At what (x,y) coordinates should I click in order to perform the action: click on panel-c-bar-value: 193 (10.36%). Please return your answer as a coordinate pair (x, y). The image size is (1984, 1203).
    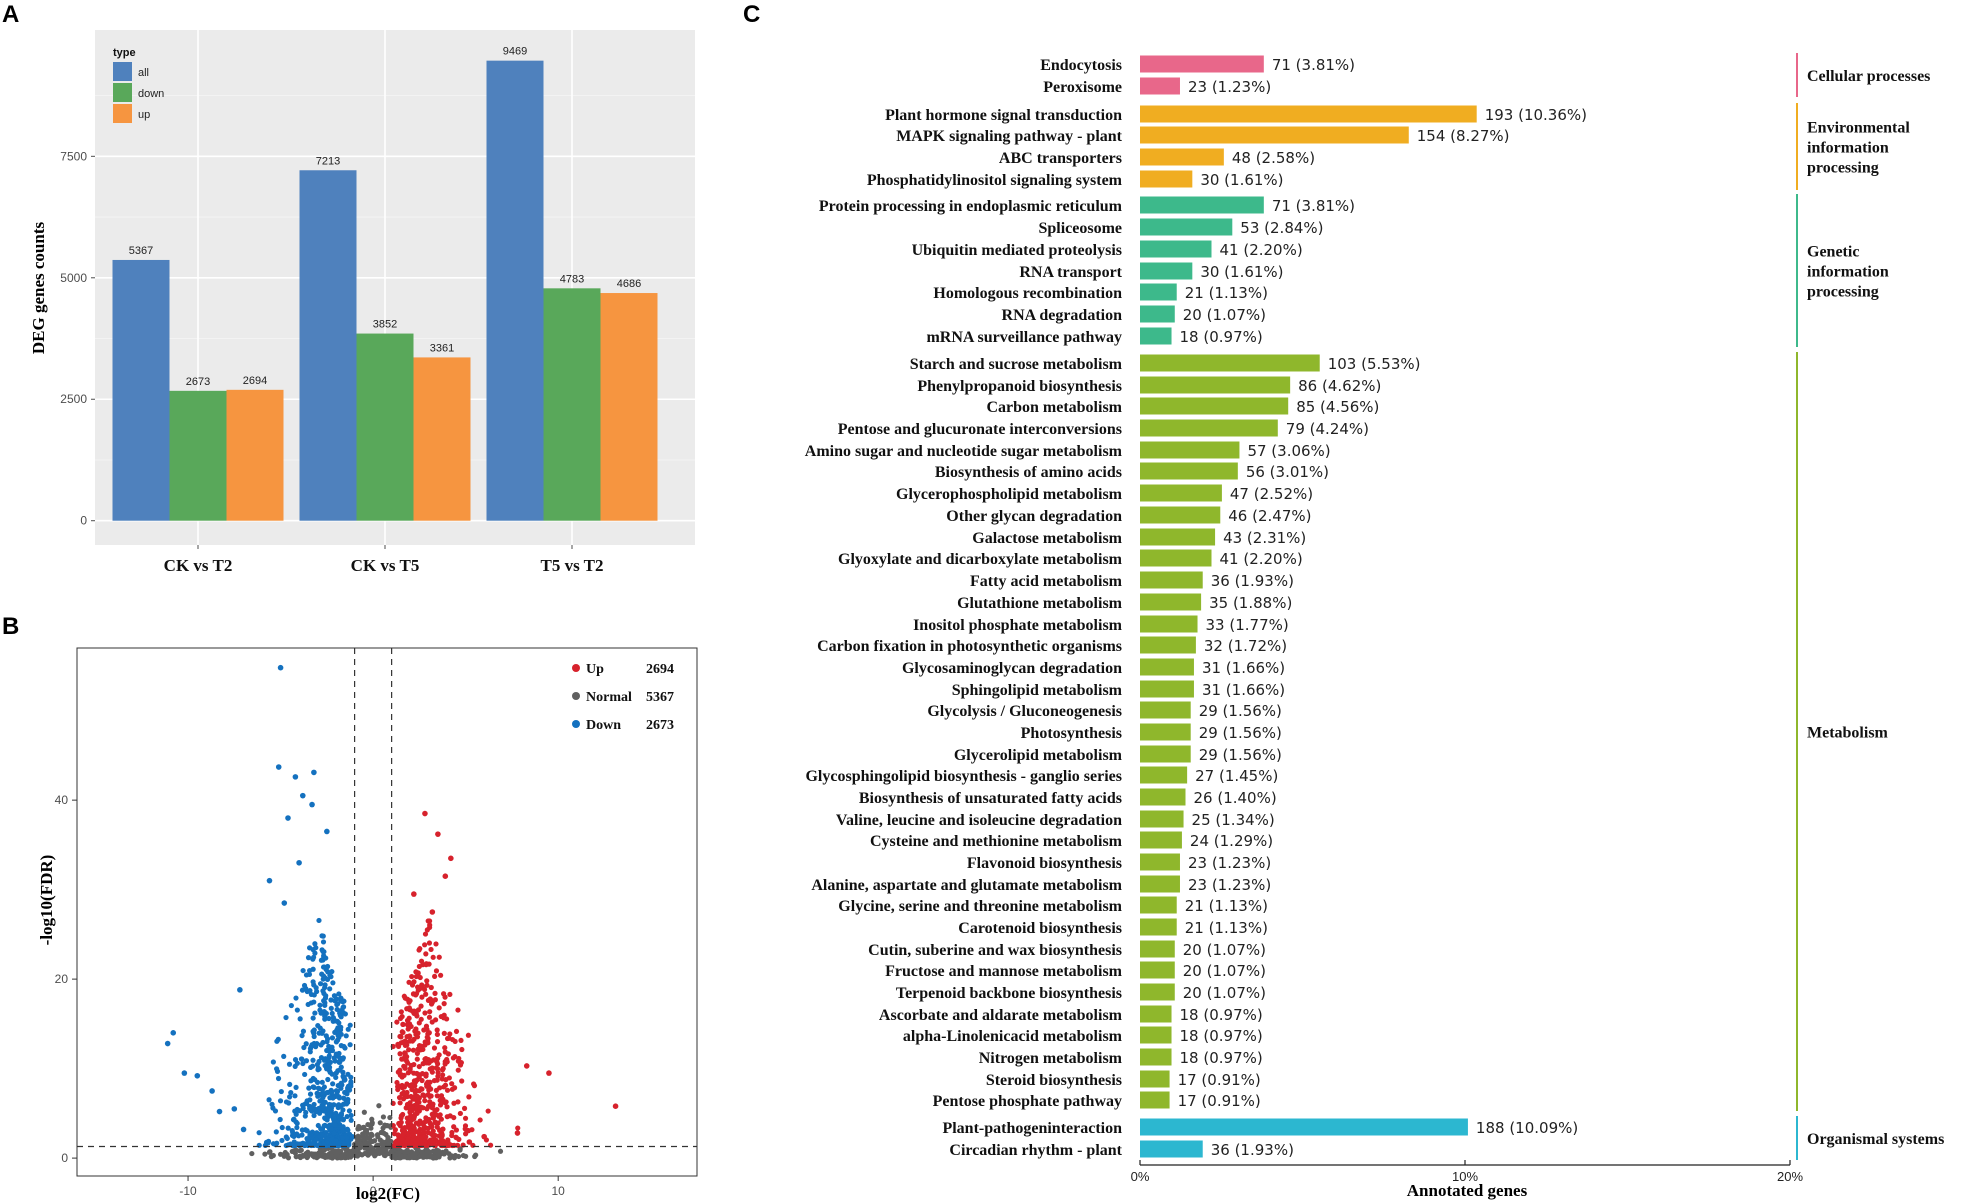
    Looking at the image, I should click on (1536, 115).